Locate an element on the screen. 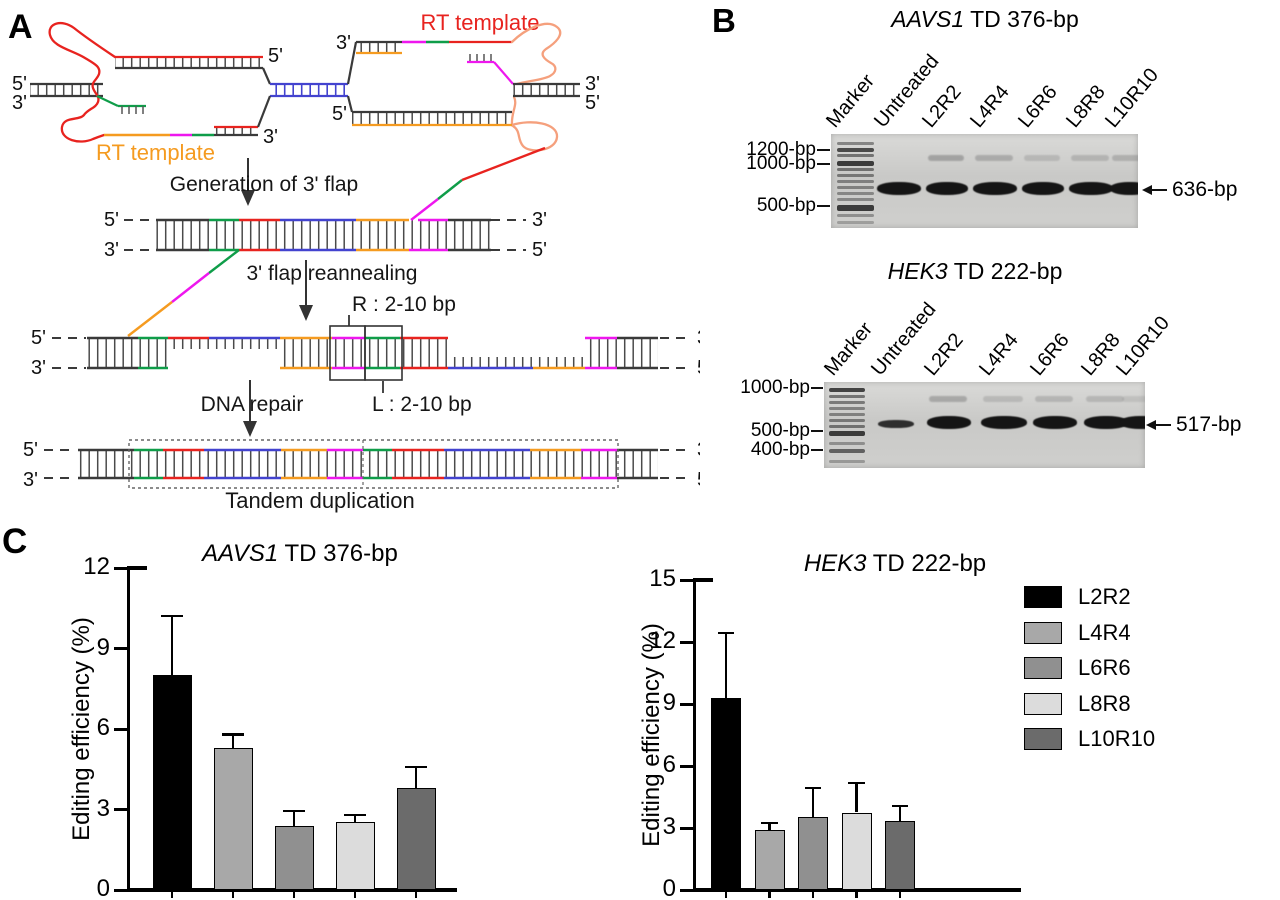  r-length-label: R : 2-10 bp is located at coordinates (404, 304).